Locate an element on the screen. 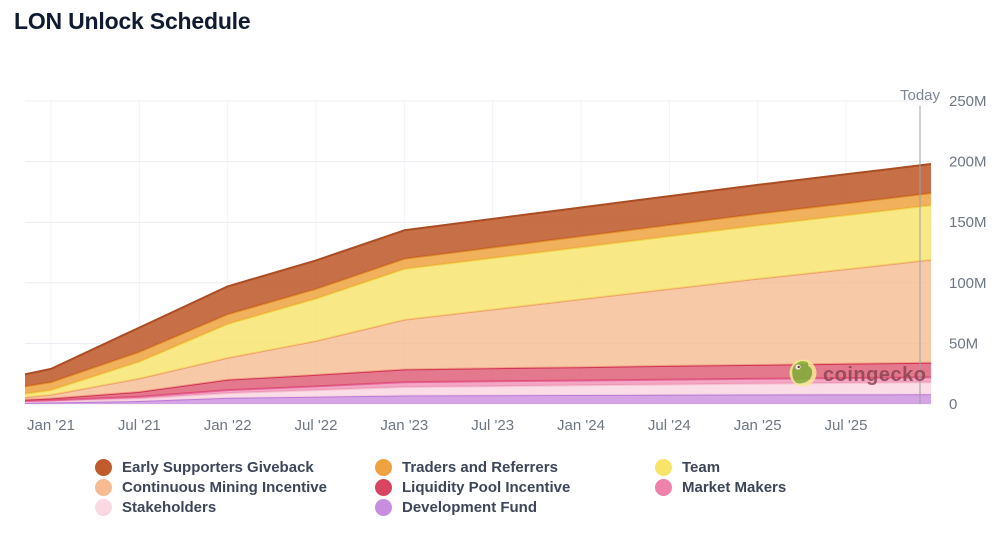 The height and width of the screenshot is (536, 1000). legend-item-market-makers: Market Makers is located at coordinates (720, 487).